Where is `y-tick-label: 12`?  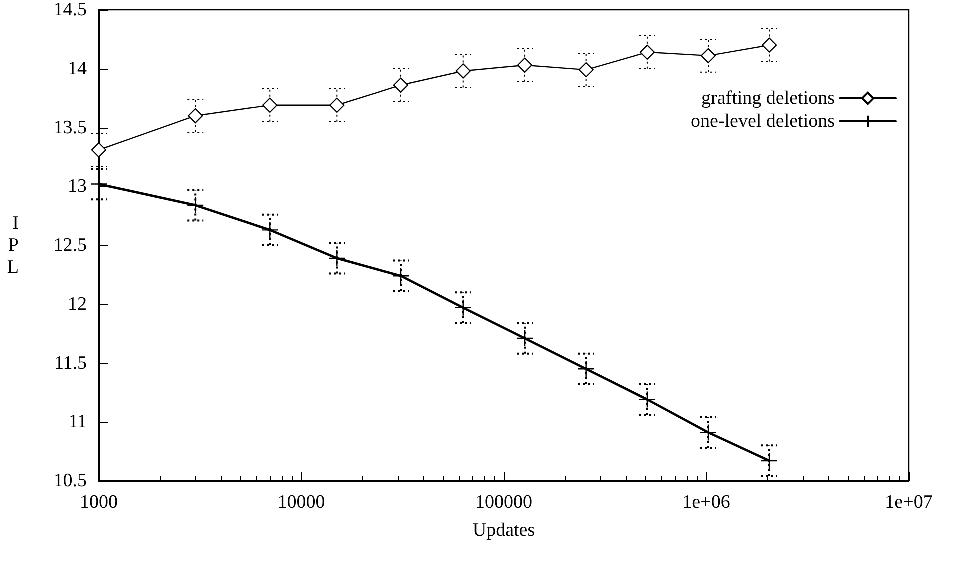 y-tick-label: 12 is located at coordinates (77, 304).